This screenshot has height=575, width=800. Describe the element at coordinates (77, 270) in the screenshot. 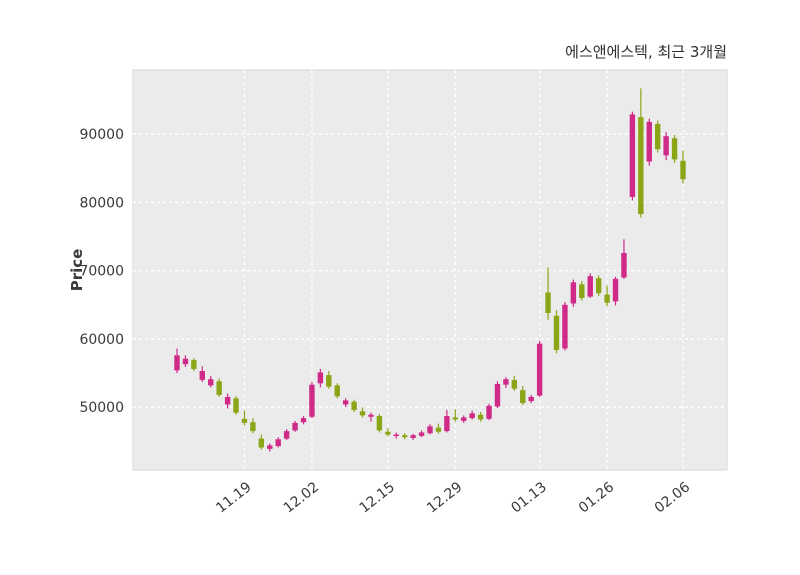

I see `y-axis-title: Price` at that location.